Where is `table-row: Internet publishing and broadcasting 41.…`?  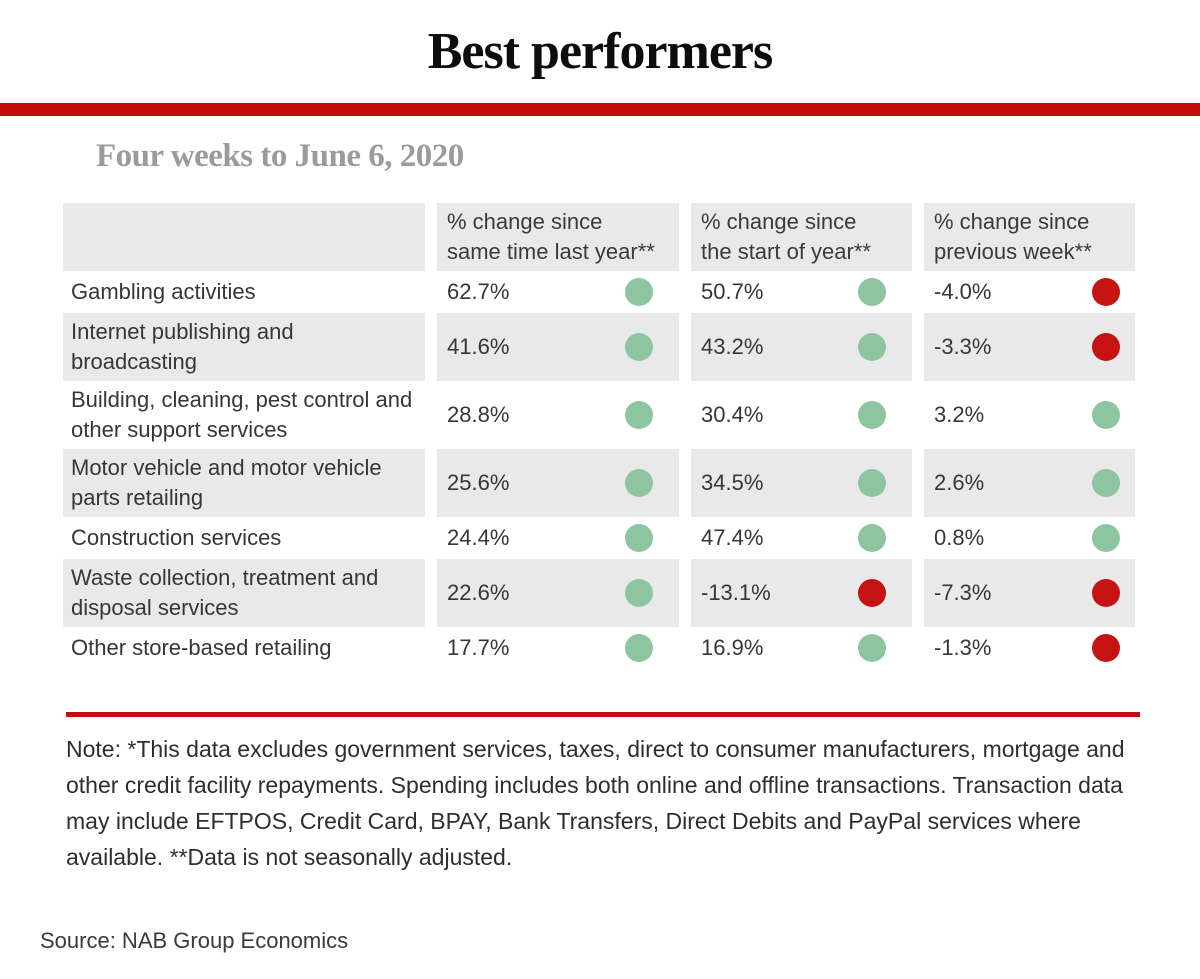
table-row: Internet publishing and broadcasting 41.… is located at coordinates (599, 347).